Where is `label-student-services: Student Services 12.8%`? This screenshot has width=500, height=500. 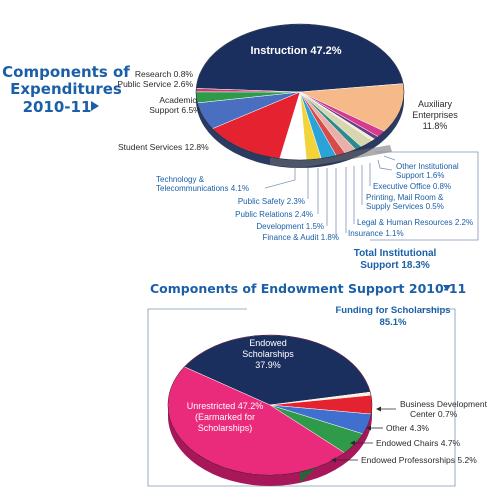
label-student-services: Student Services 12.8% is located at coordinates (163, 147).